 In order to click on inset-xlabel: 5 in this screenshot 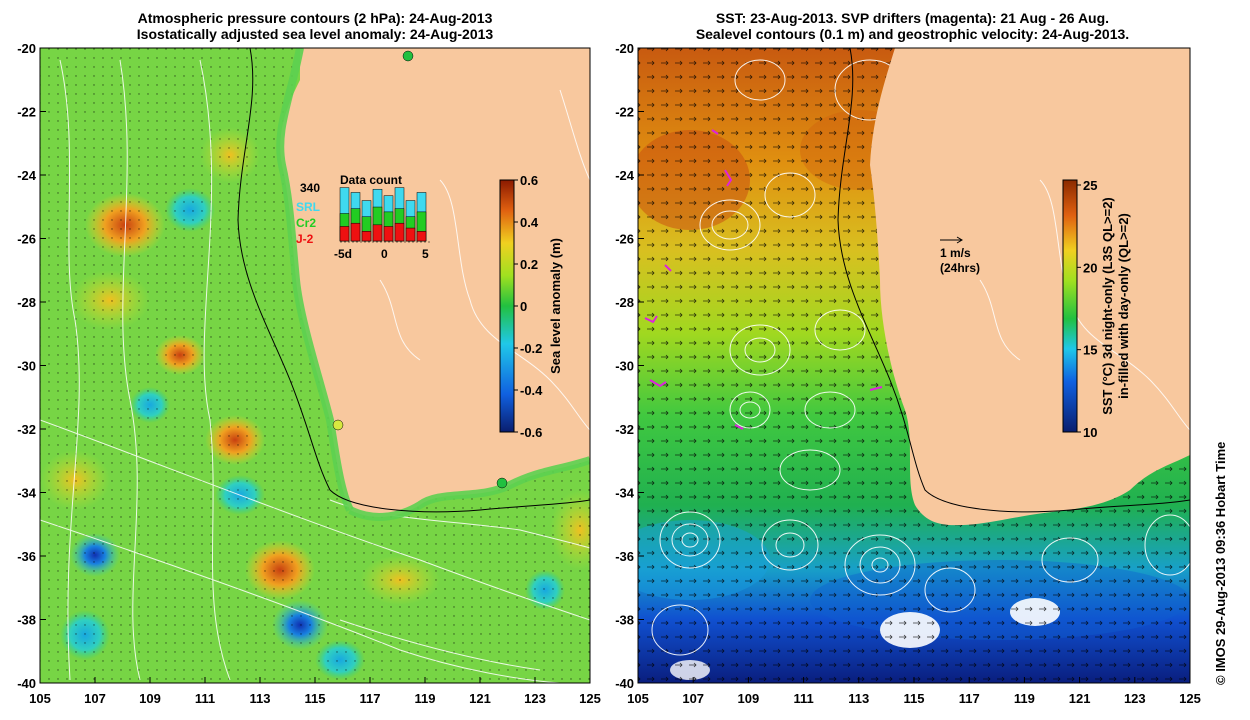, I will do `click(425, 254)`.